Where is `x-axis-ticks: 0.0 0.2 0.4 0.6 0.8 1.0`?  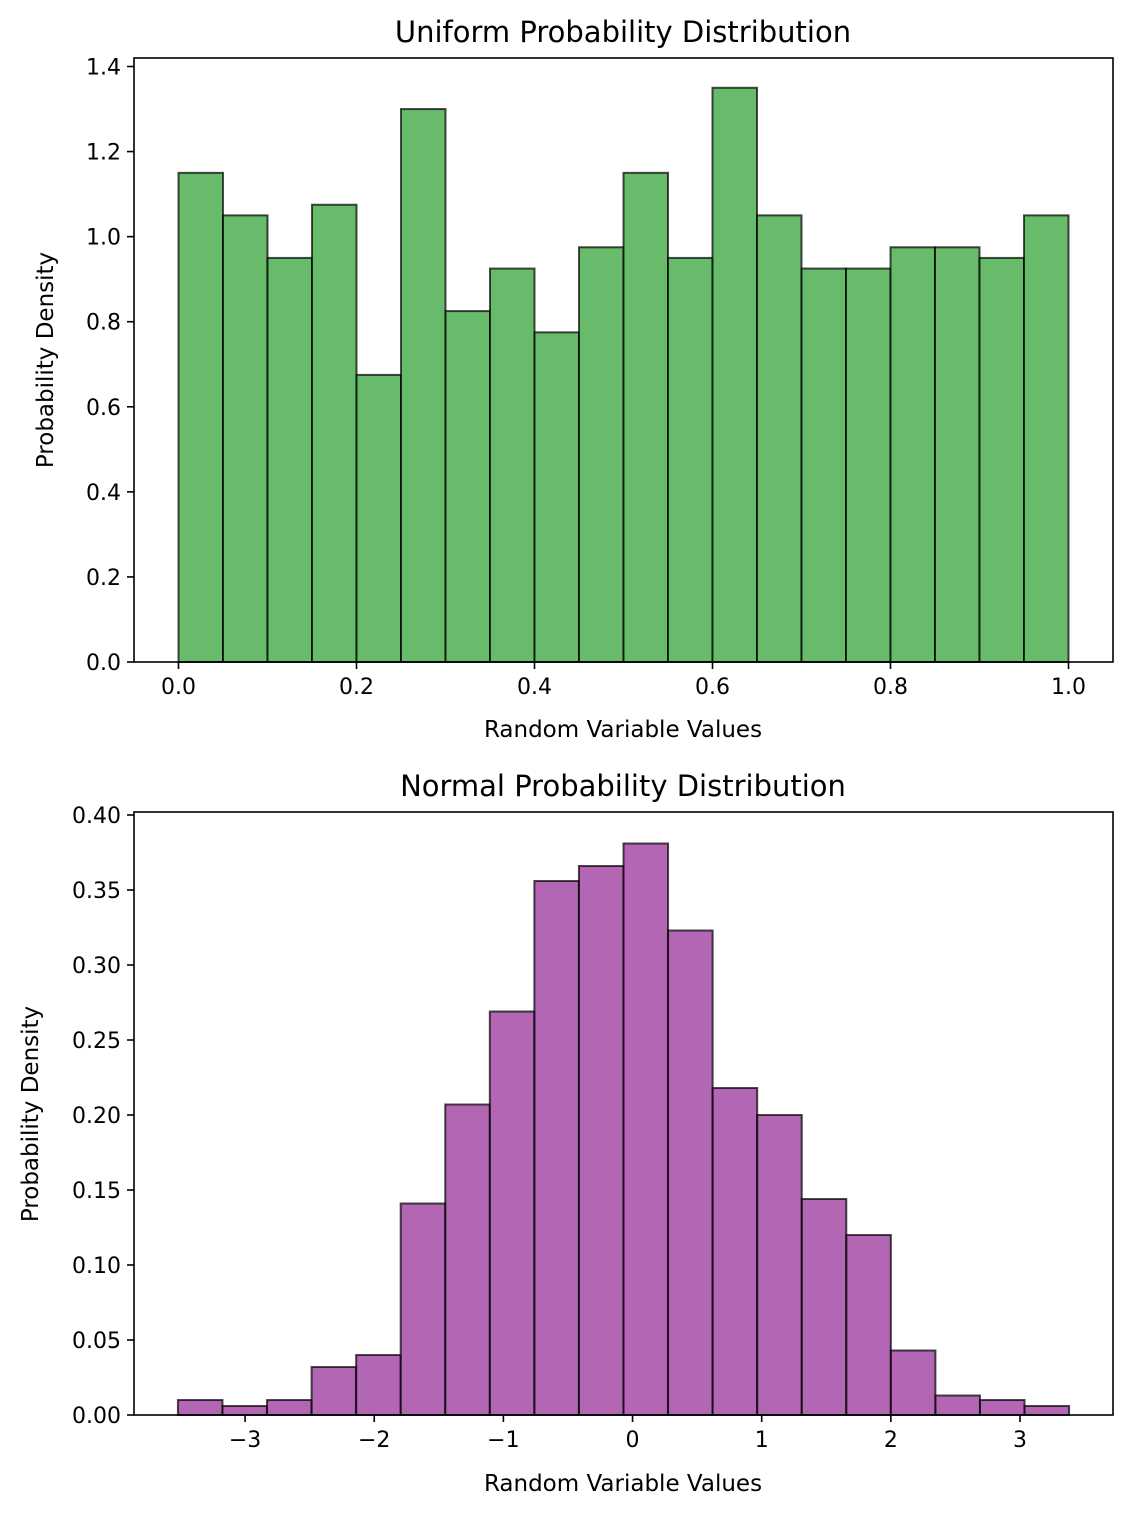
x-axis-ticks: 0.0 0.2 0.4 0.6 0.8 1.0 is located at coordinates (623, 681).